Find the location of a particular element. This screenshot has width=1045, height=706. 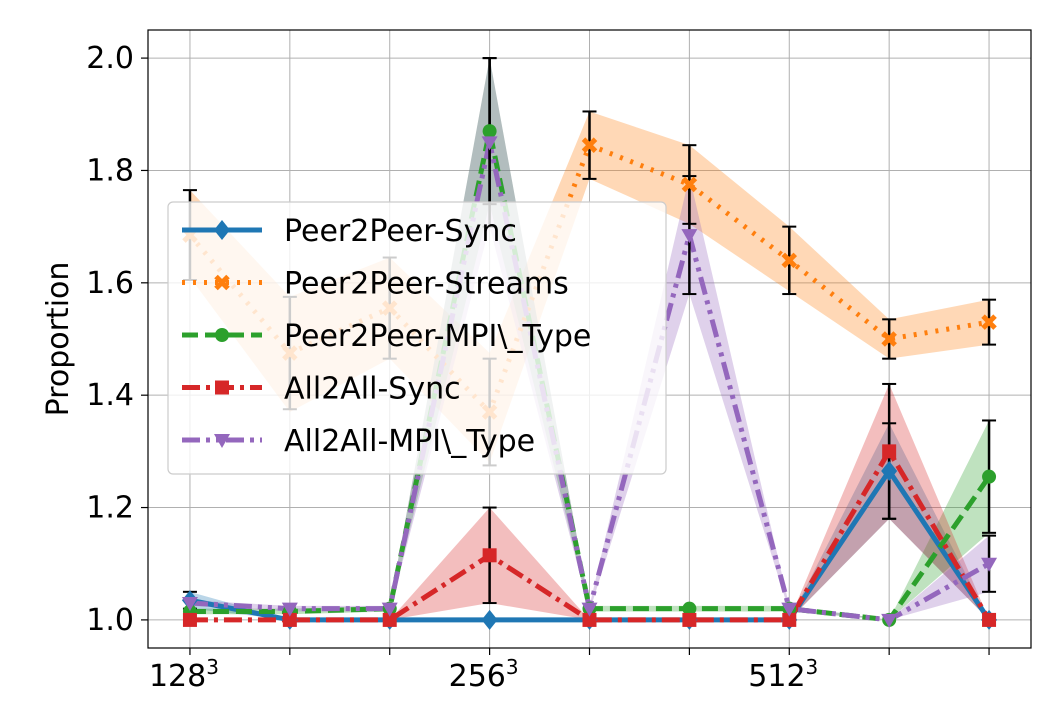

y-tick-label: 1.6 is located at coordinates (110, 283).